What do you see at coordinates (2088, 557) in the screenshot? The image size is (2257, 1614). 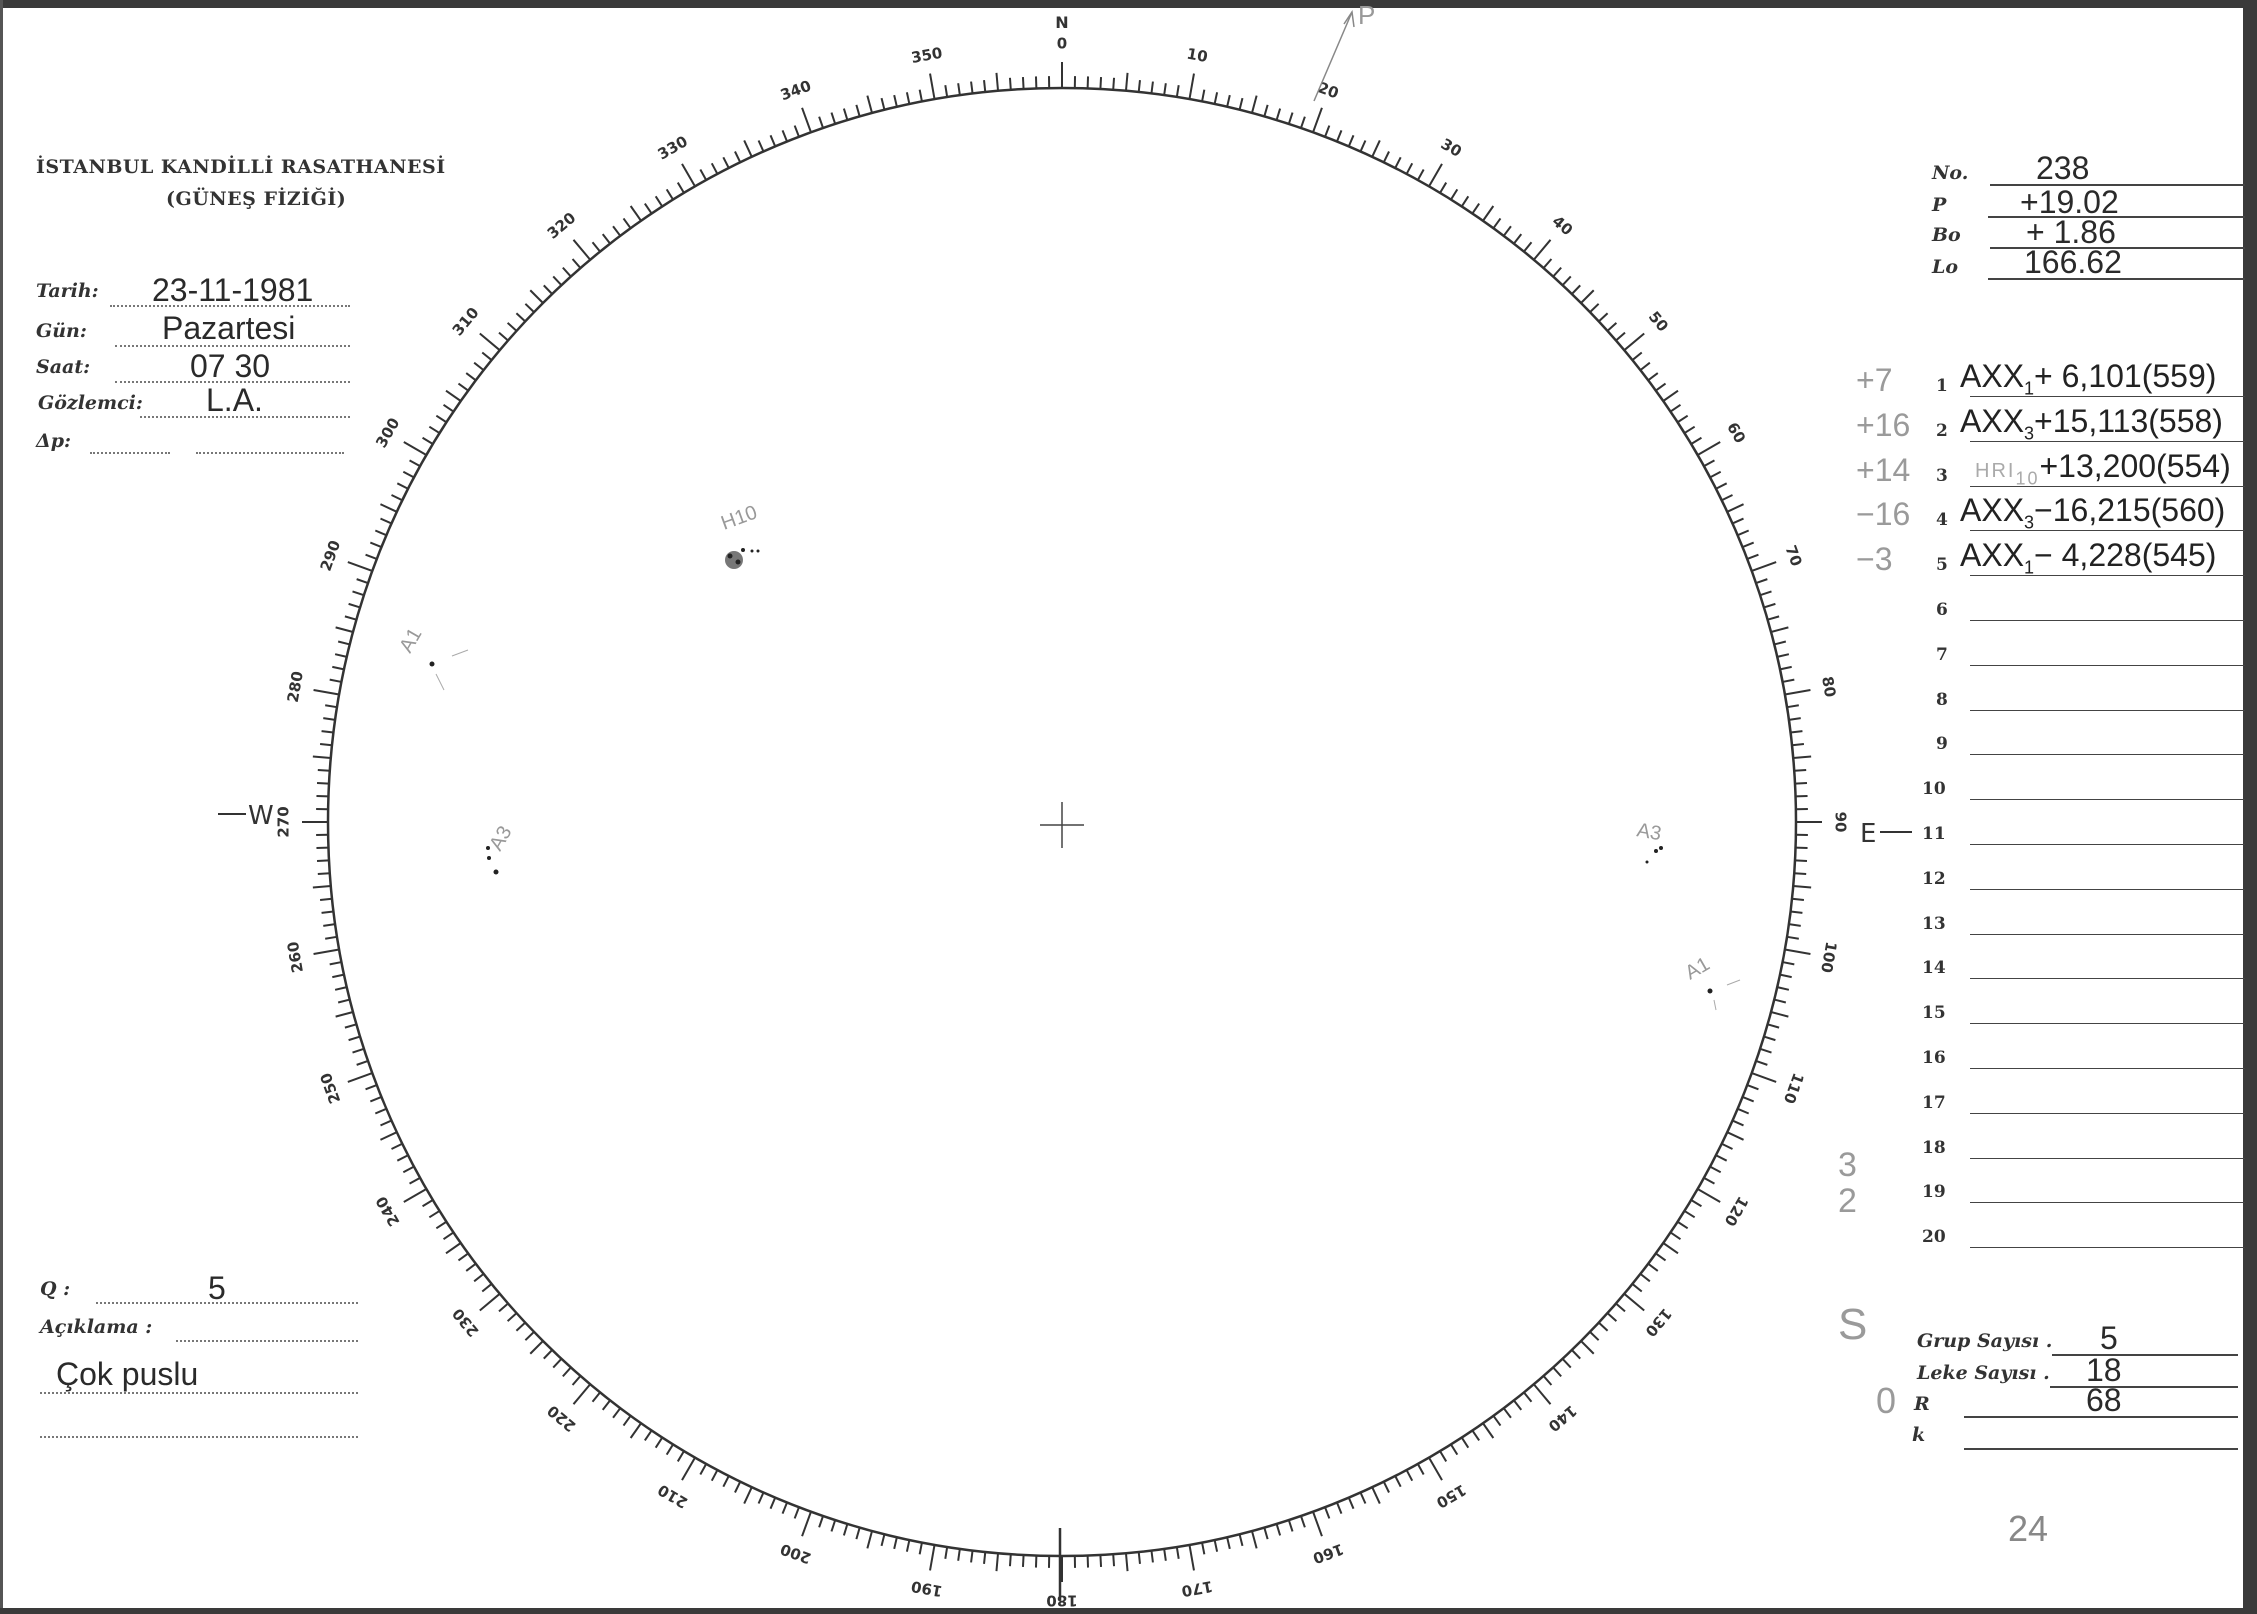 I see `group-entry: AXX1− 4,228(545)` at bounding box center [2088, 557].